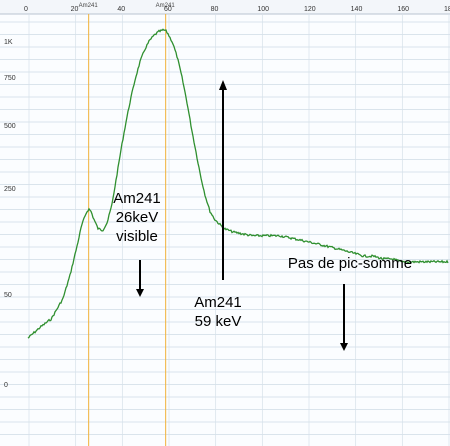 The width and height of the screenshot is (450, 446). Describe the element at coordinates (121, 9) in the screenshot. I see `x-tick-label: 40` at that location.